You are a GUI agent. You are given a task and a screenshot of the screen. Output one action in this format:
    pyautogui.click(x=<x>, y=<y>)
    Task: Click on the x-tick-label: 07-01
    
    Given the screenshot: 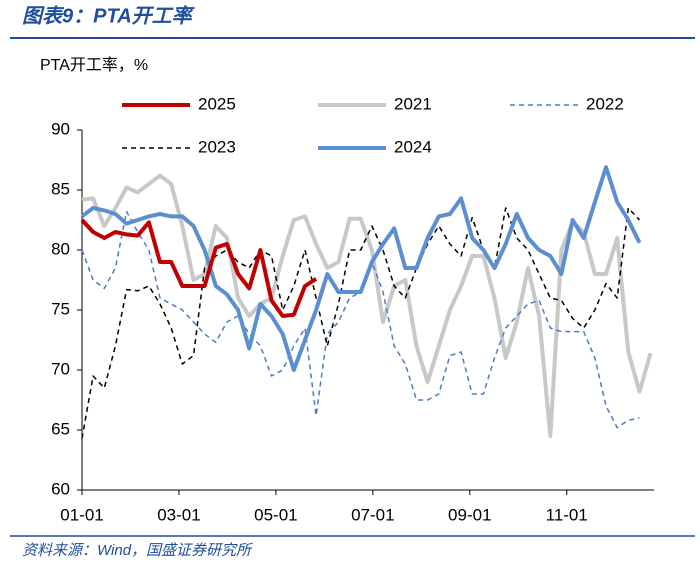 What is the action you would take?
    pyautogui.click(x=372, y=514)
    